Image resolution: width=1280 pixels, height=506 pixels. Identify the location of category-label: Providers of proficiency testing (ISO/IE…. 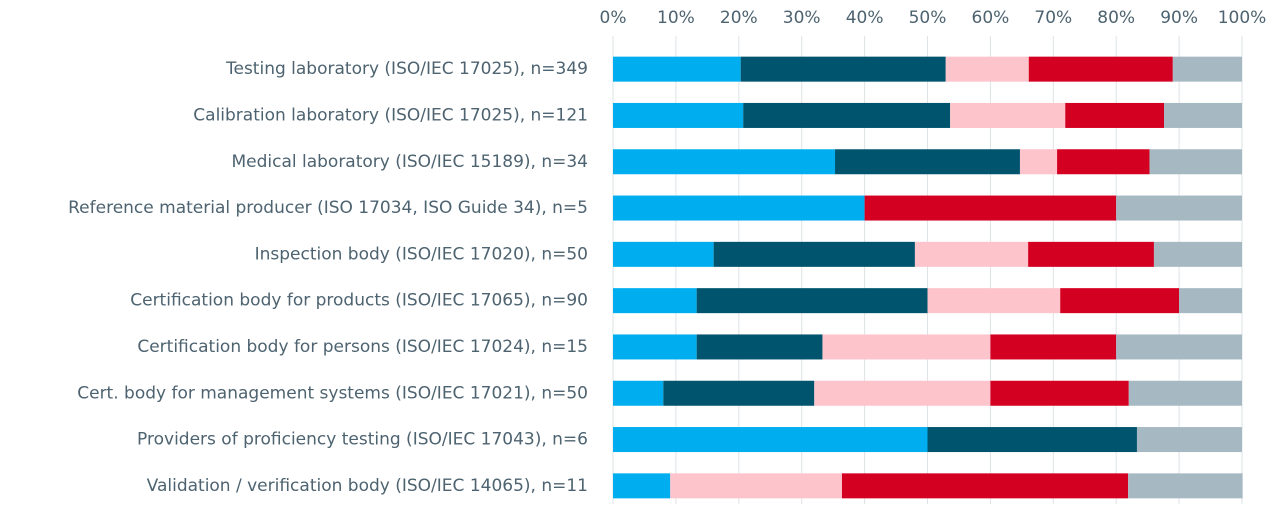
(362, 440).